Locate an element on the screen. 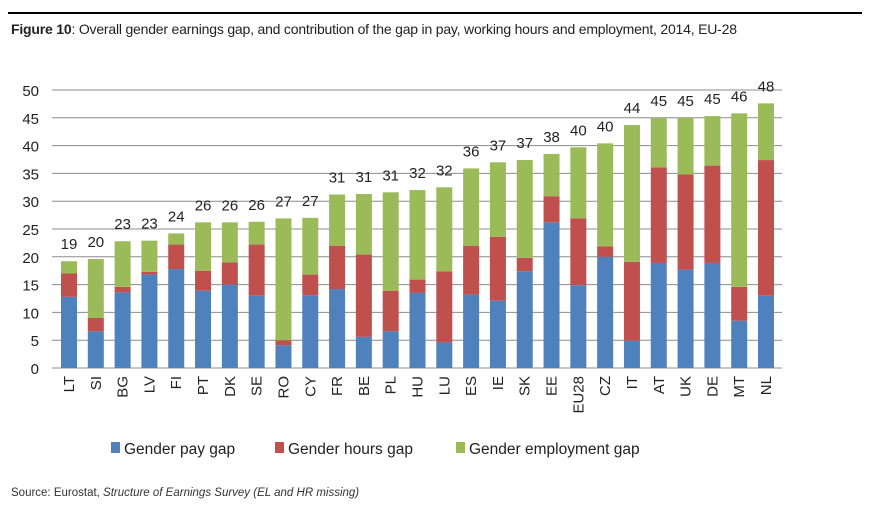 The width and height of the screenshot is (893, 519). total-label: 44 is located at coordinates (632, 108).